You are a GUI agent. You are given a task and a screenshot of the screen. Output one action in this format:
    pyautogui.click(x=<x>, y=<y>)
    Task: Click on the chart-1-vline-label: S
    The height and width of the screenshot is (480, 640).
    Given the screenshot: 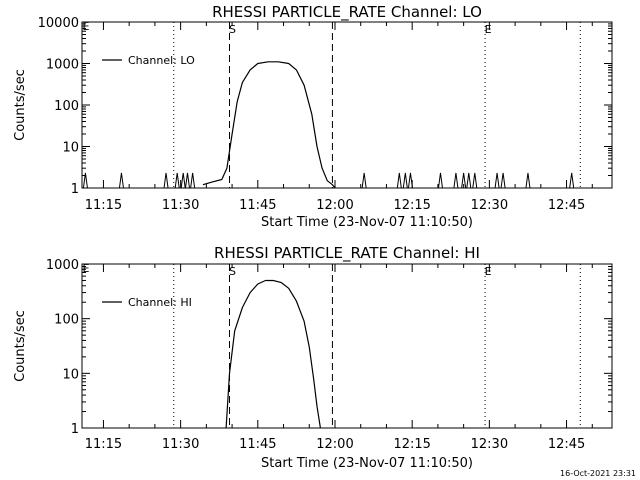 What is the action you would take?
    pyautogui.click(x=232, y=271)
    